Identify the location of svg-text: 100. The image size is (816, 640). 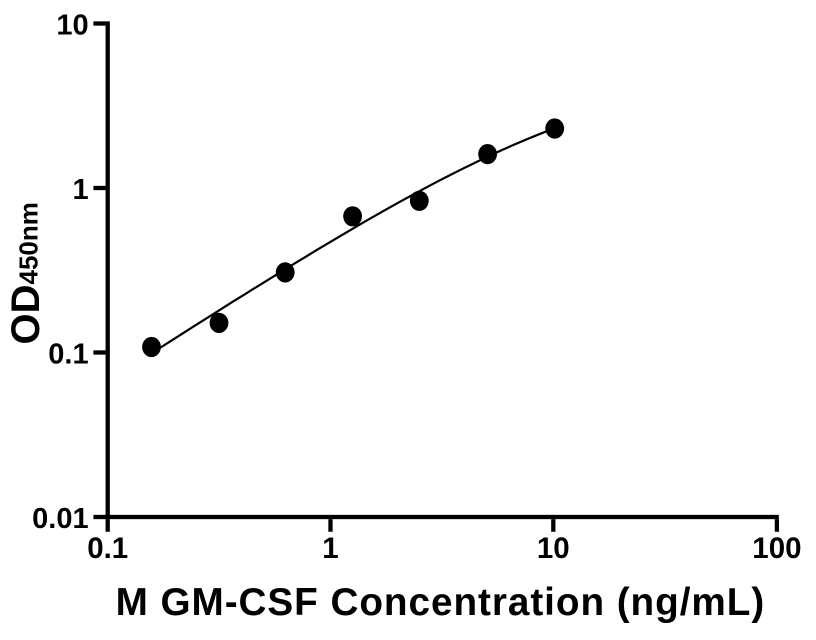
(776, 548).